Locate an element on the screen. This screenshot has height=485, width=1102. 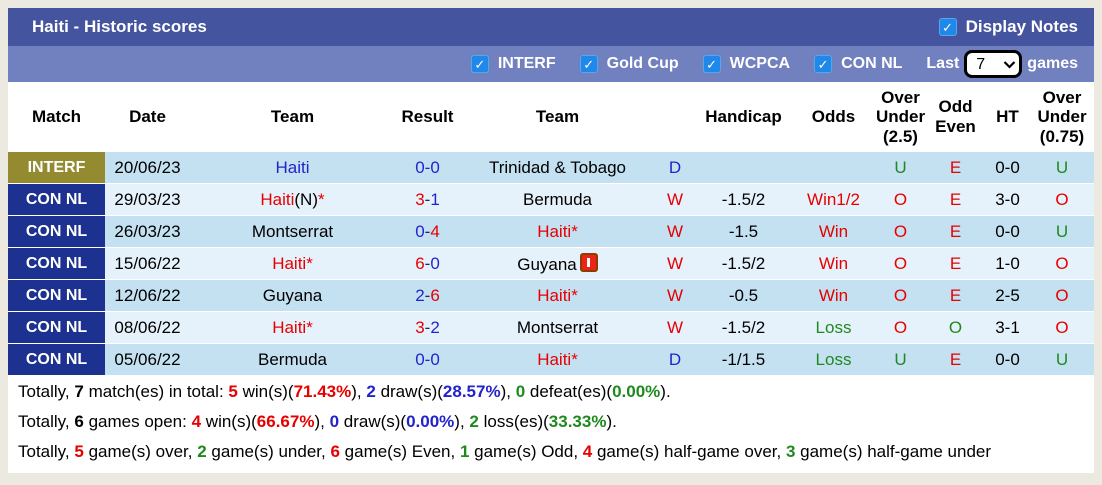
title-bar: Haiti - Historic scores ✓ Display Notes is located at coordinates (551, 27).